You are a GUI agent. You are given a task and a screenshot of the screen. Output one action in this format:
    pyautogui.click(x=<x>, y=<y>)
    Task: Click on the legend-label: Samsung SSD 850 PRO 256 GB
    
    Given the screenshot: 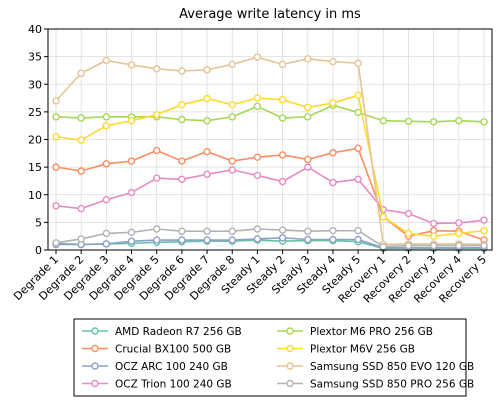 What is the action you would take?
    pyautogui.click(x=392, y=385)
    